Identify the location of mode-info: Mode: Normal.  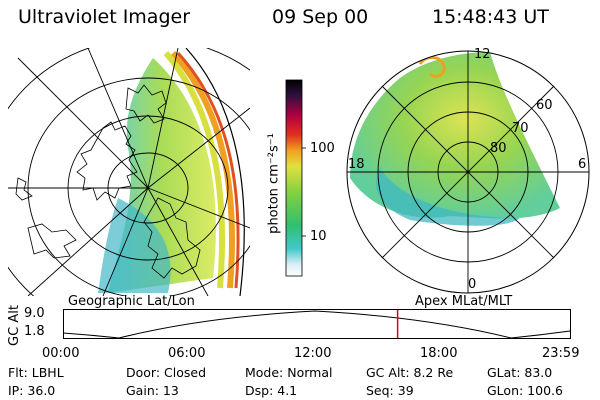
(289, 372).